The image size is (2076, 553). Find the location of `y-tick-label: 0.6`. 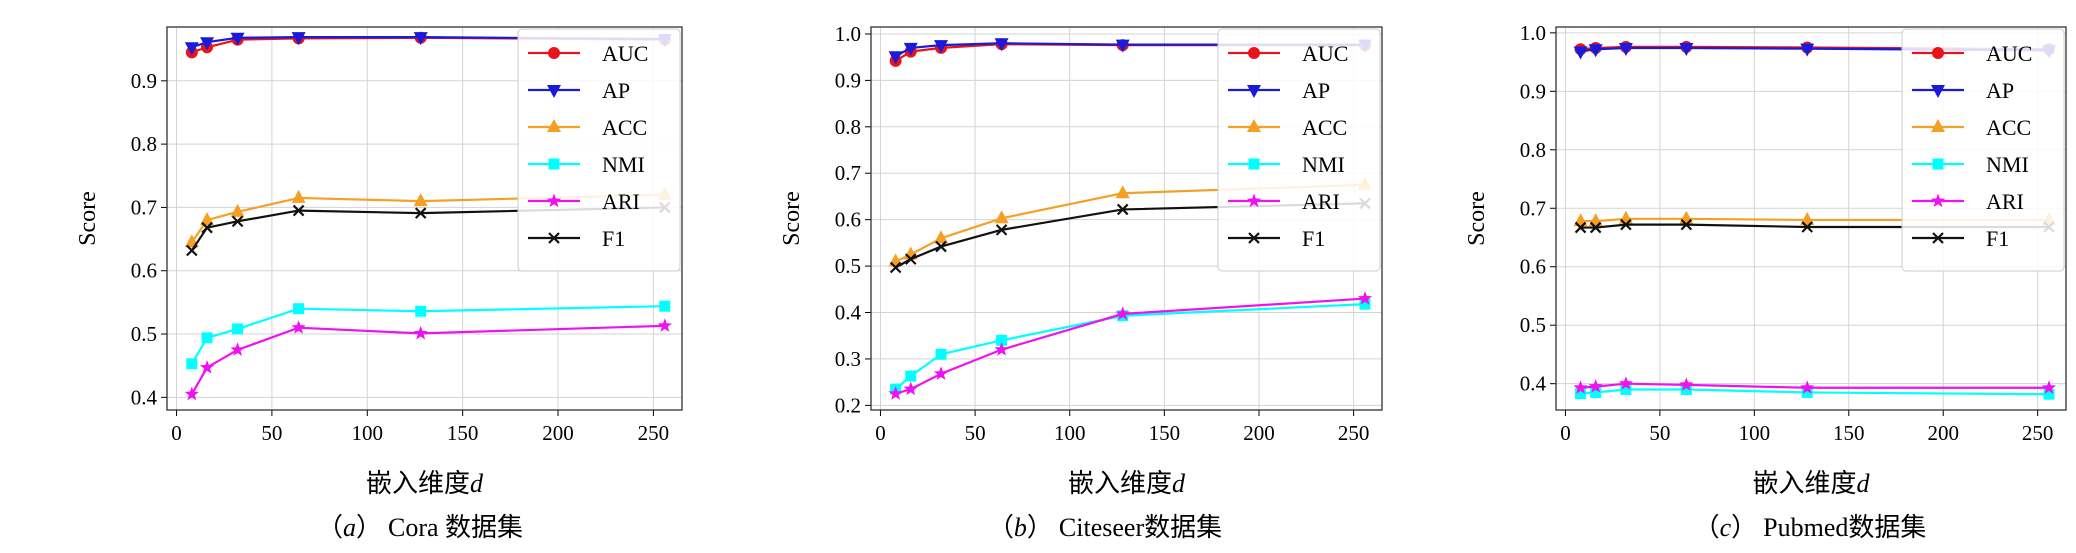

y-tick-label: 0.6 is located at coordinates (1533, 267).